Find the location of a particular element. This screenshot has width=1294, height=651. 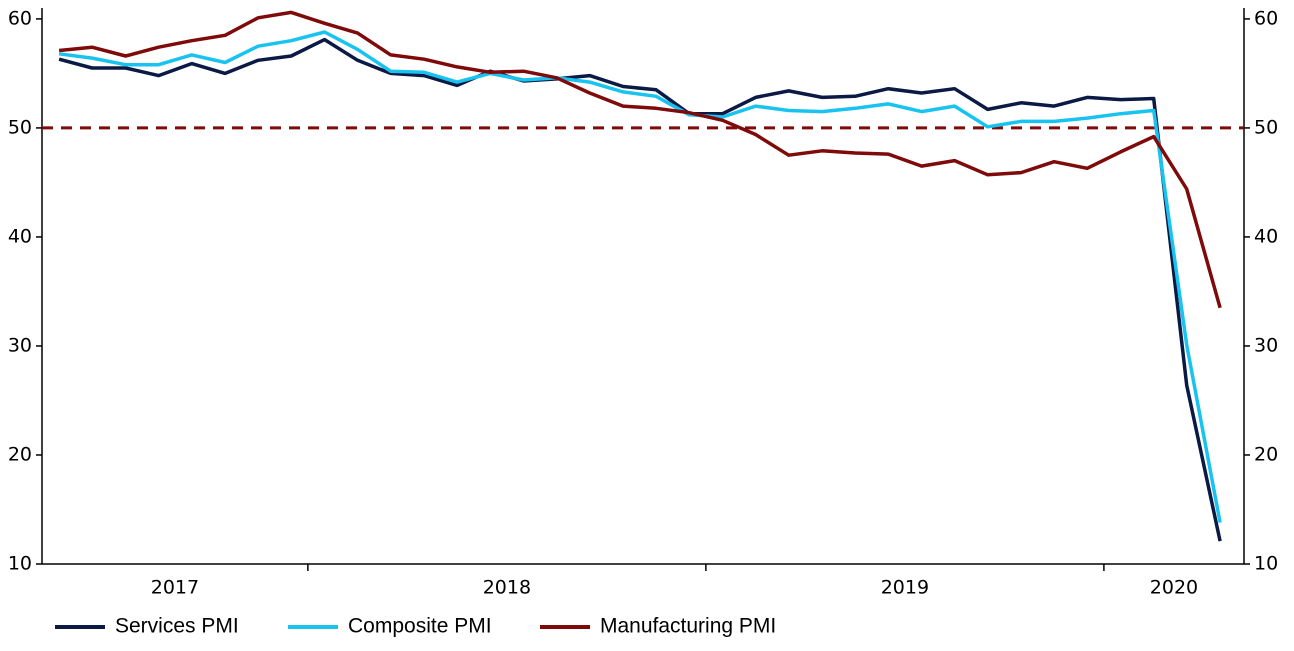

legend-label: Services PMI is located at coordinates (177, 626).